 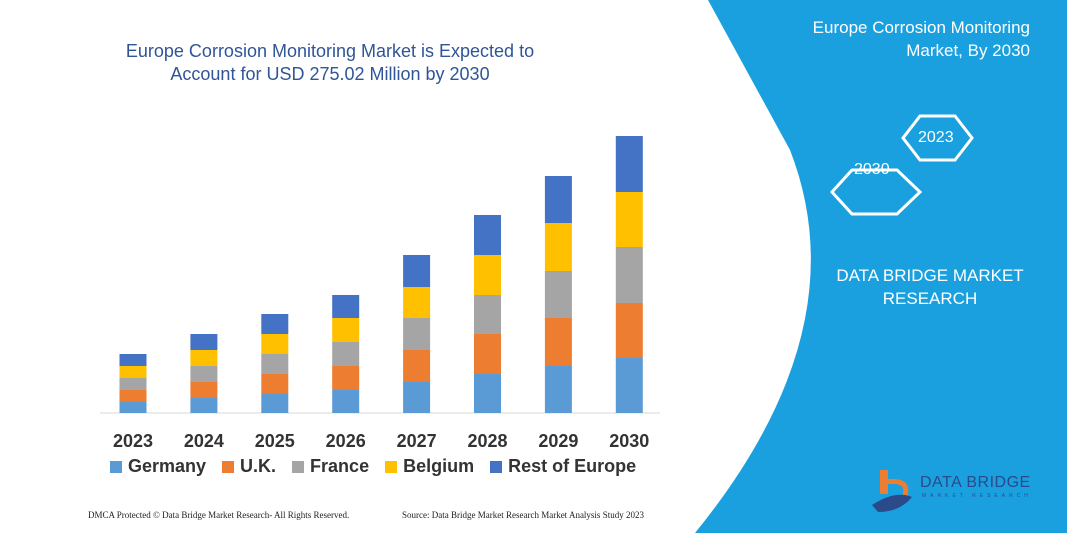 What do you see at coordinates (977, 496) in the screenshot?
I see `logo-subtext: MARKET RESEARCH` at bounding box center [977, 496].